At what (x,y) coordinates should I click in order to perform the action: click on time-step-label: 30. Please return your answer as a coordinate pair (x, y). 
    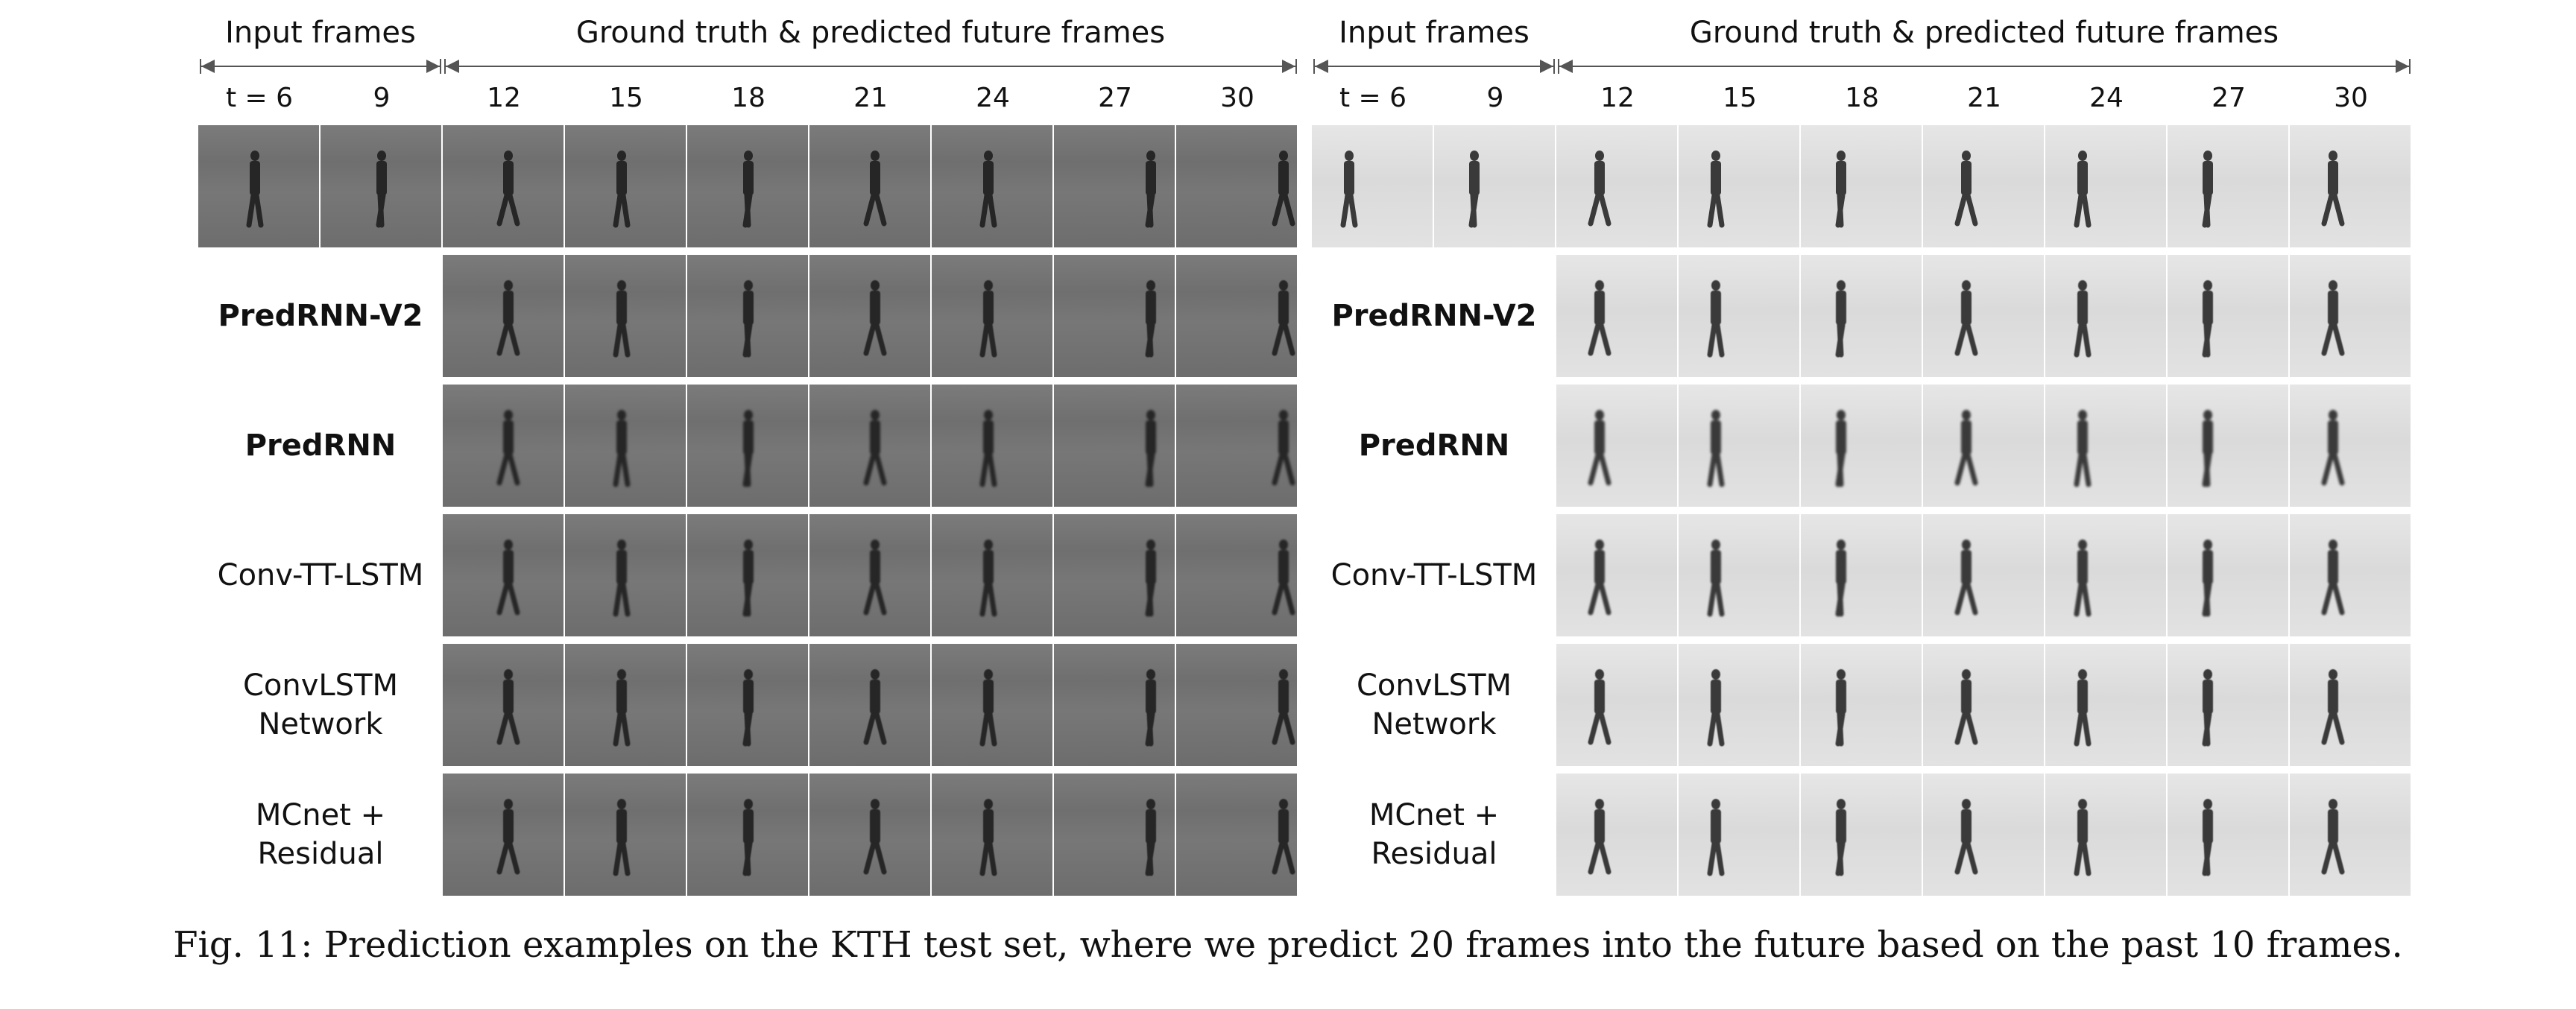
    Looking at the image, I should click on (1237, 98).